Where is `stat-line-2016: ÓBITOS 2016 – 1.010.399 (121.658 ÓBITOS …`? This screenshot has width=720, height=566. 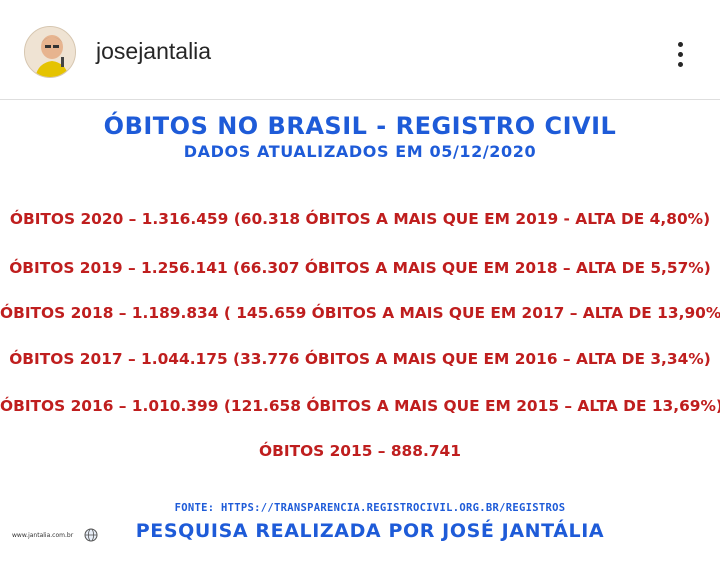
stat-line-2016: ÓBITOS 2016 – 1.010.399 (121.658 ÓBITOS … is located at coordinates (360, 406).